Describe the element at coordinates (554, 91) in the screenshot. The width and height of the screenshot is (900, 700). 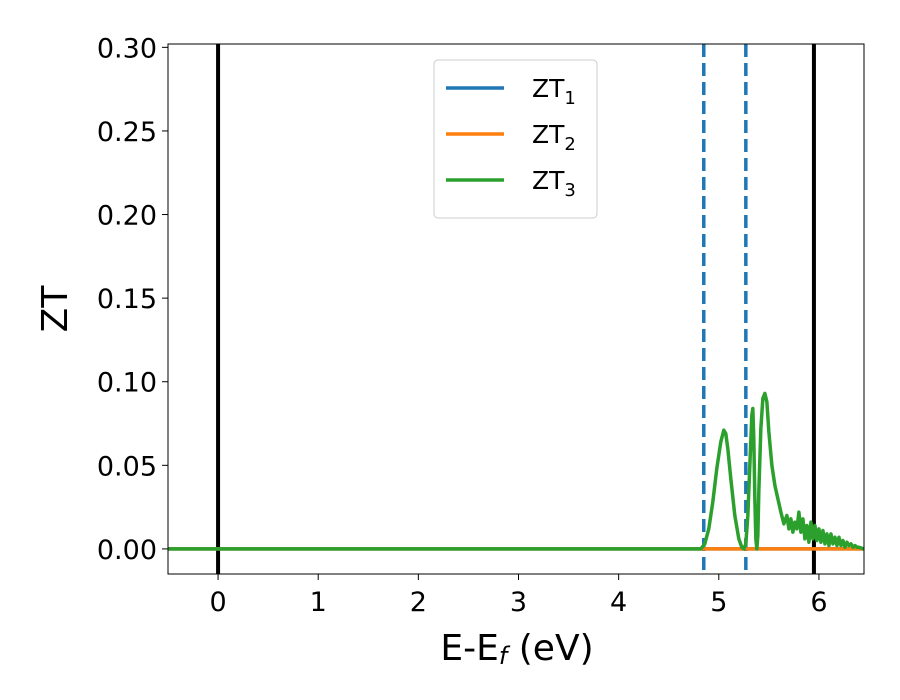
I see `legend-label: ZT1` at that location.